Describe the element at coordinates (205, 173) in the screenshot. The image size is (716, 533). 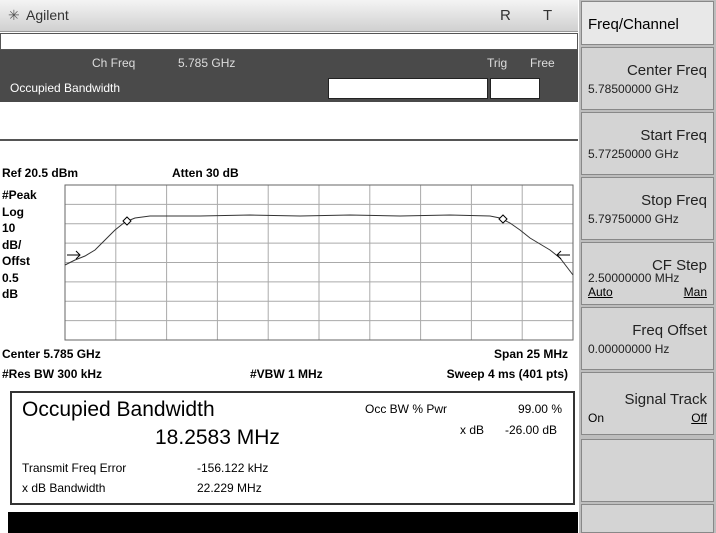
I see `atten: Atten 30 dB` at that location.